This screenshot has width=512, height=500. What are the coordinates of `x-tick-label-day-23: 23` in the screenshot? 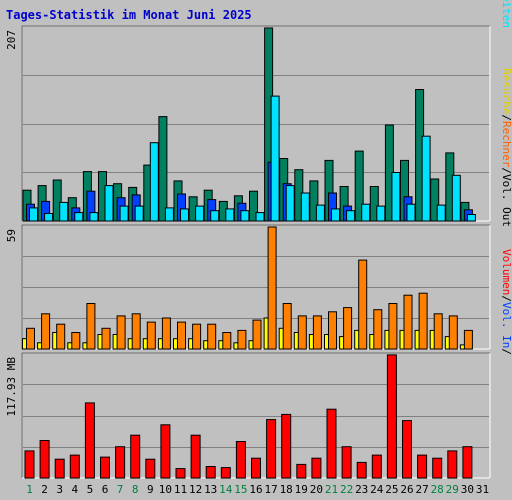 It's located at (361, 489).